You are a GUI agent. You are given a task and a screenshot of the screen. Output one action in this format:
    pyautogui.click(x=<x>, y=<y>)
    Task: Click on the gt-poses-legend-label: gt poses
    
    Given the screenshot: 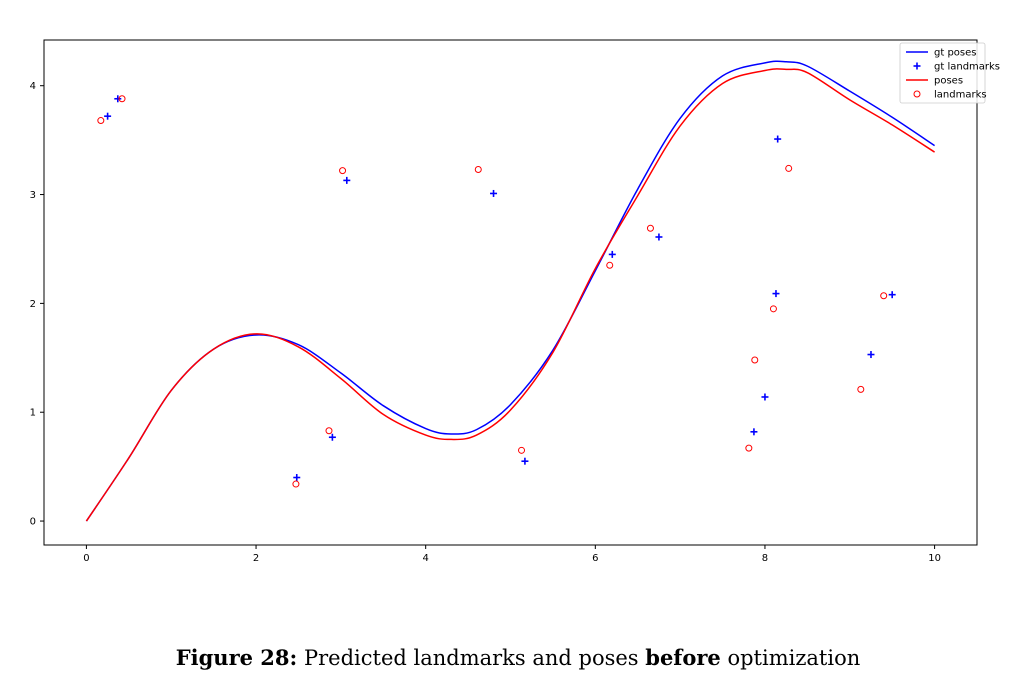 What is the action you would take?
    pyautogui.click(x=955, y=53)
    